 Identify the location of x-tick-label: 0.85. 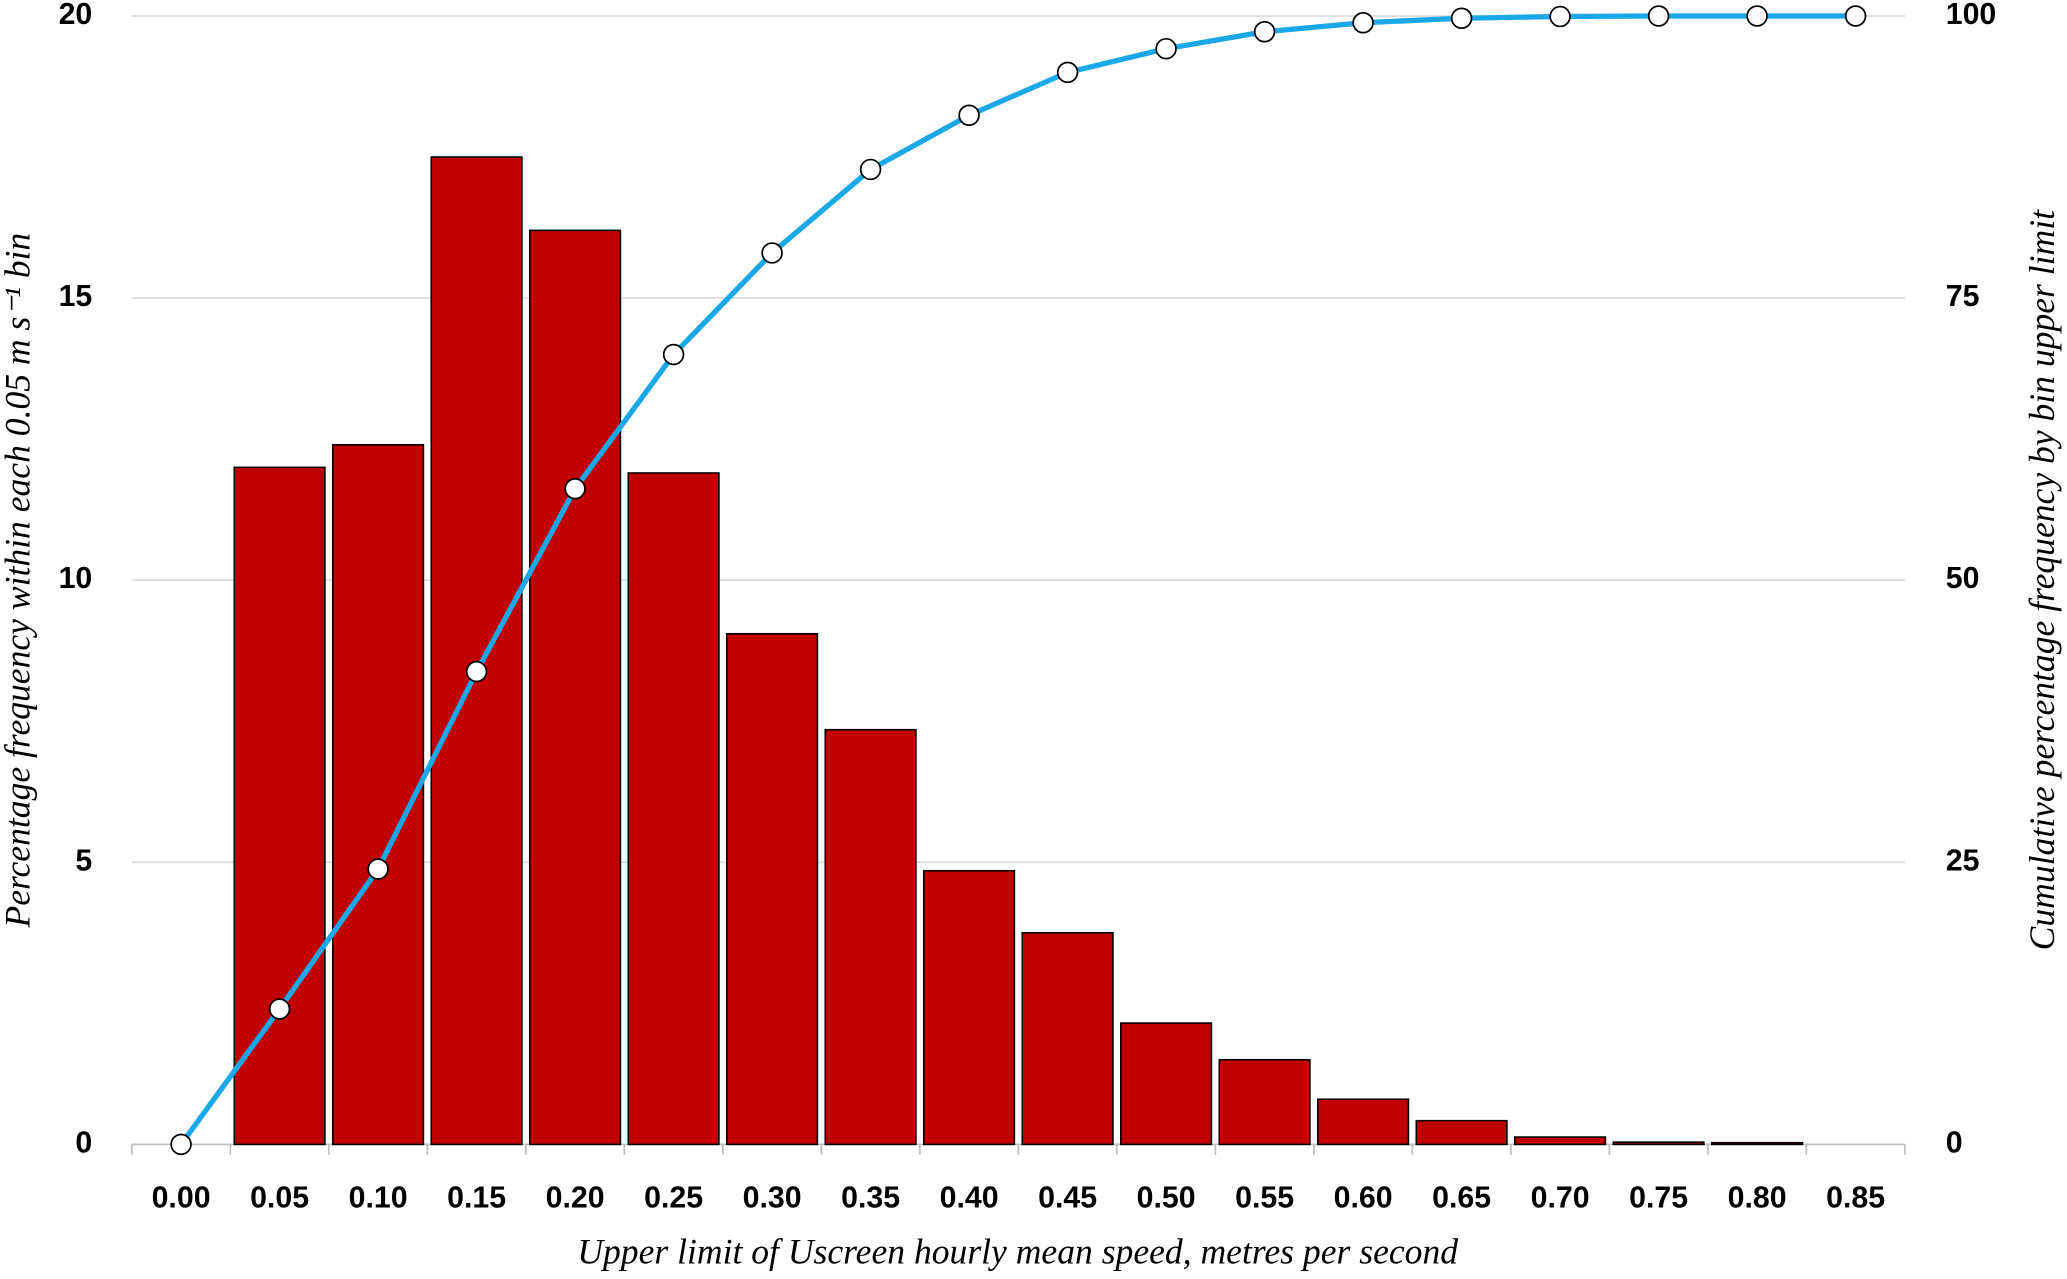
(1855, 1198).